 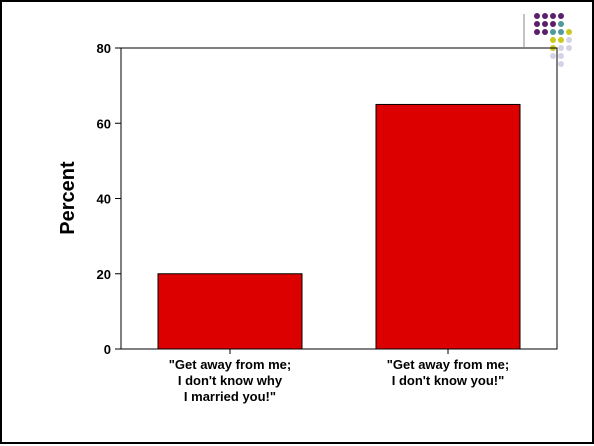 What do you see at coordinates (448, 380) in the screenshot?
I see `x-category-label-line: I don't know you!"` at bounding box center [448, 380].